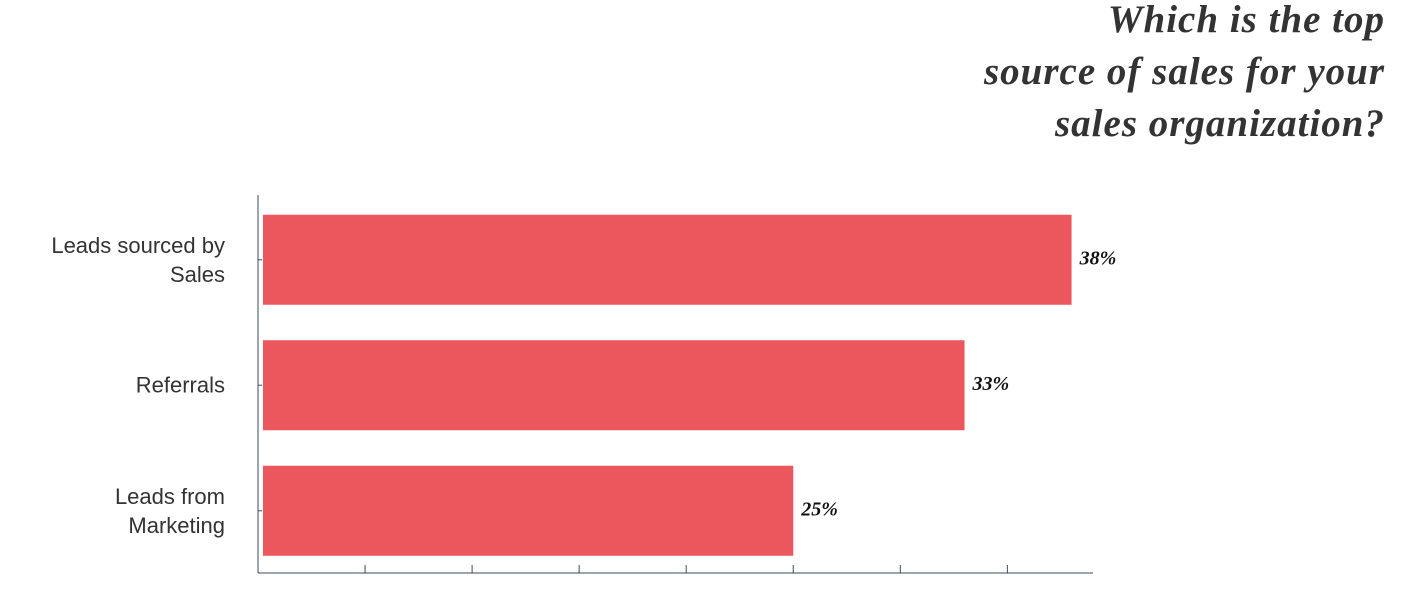  I want to click on category-label: Leads sourced by Sales, so click(138, 259).